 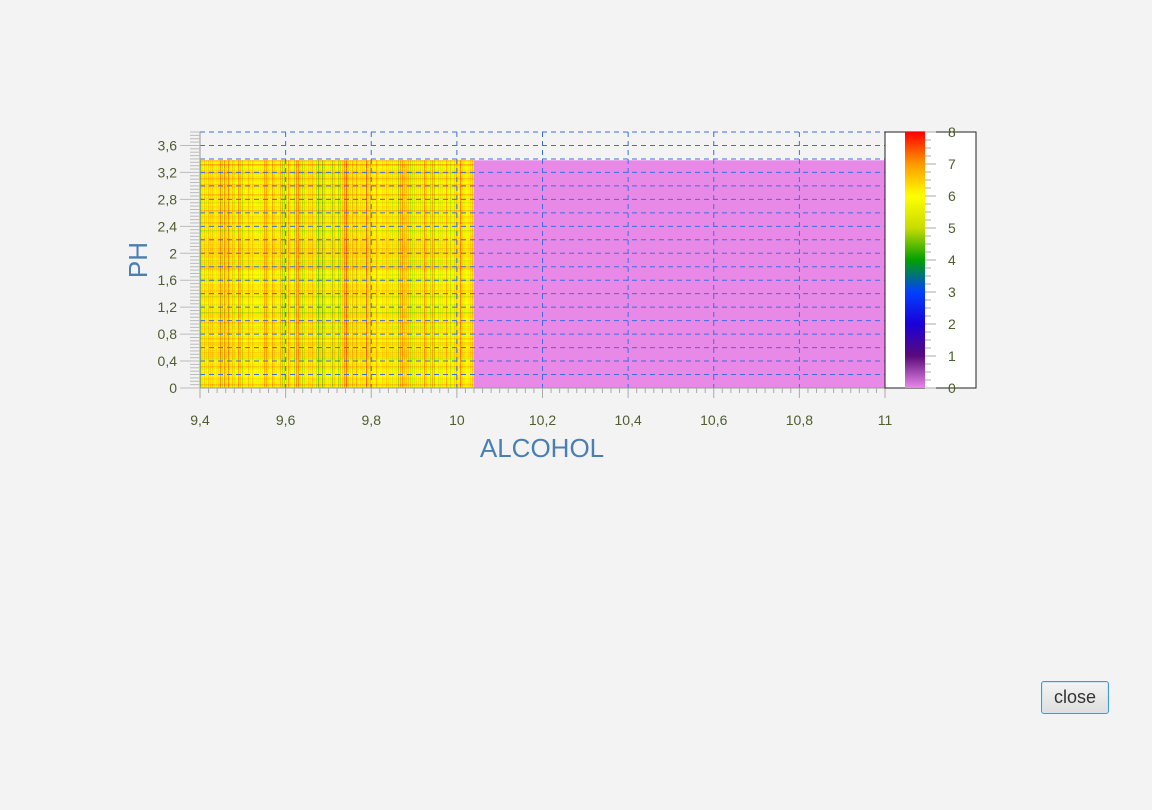 I want to click on colorbar-tick-label: 5, so click(x=952, y=228).